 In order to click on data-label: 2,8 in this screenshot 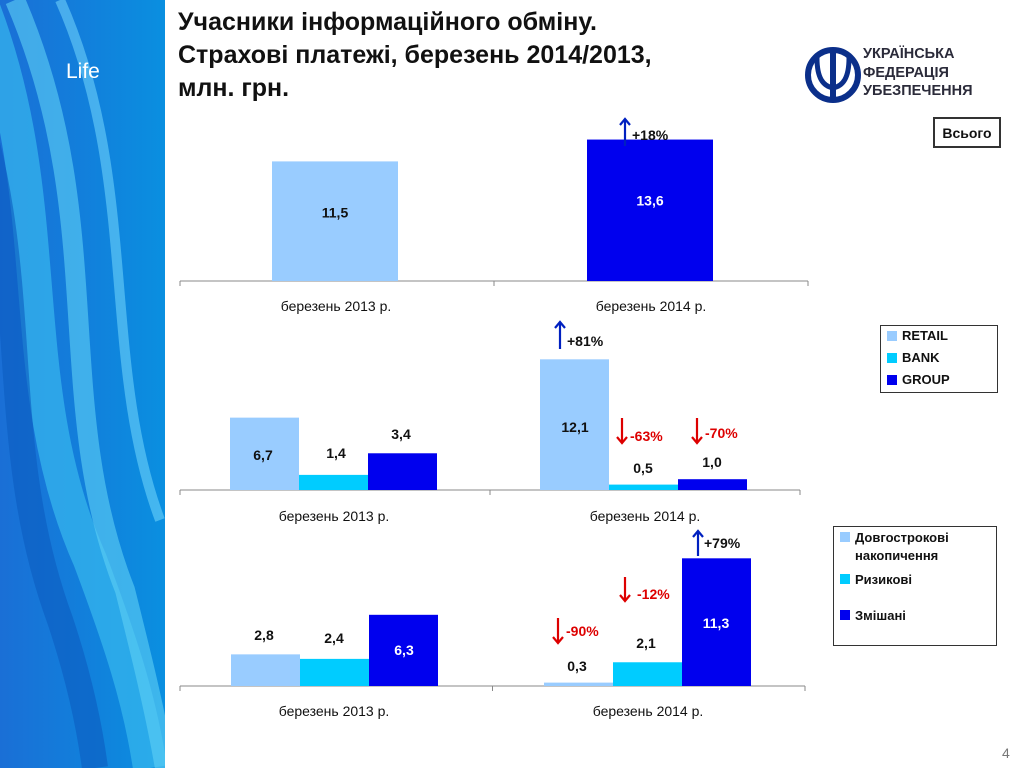, I will do `click(264, 635)`.